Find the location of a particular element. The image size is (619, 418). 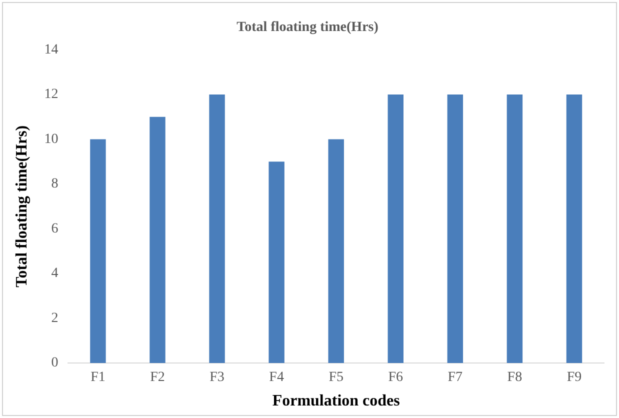

x-tick-label: F5 is located at coordinates (336, 378).